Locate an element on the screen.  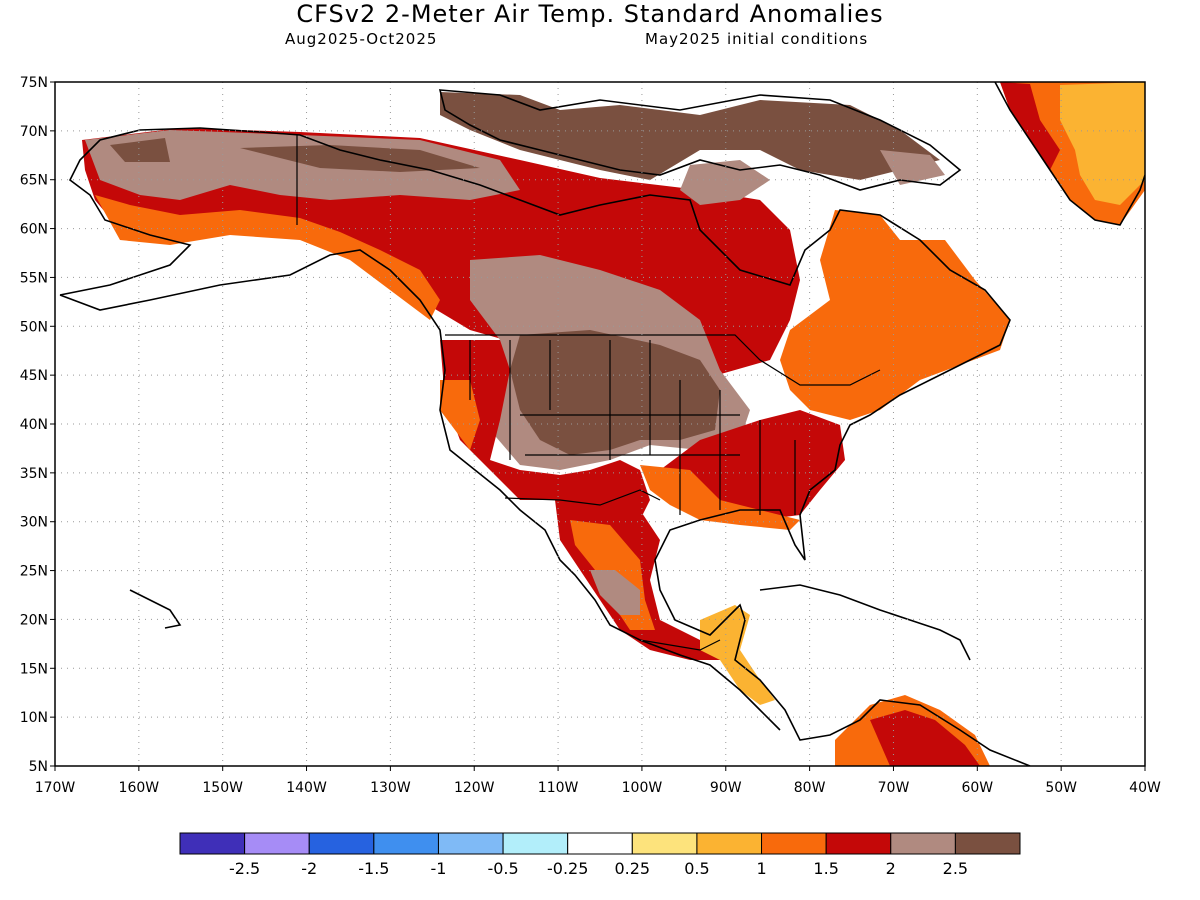
lon-label: 100W is located at coordinates (642, 788).